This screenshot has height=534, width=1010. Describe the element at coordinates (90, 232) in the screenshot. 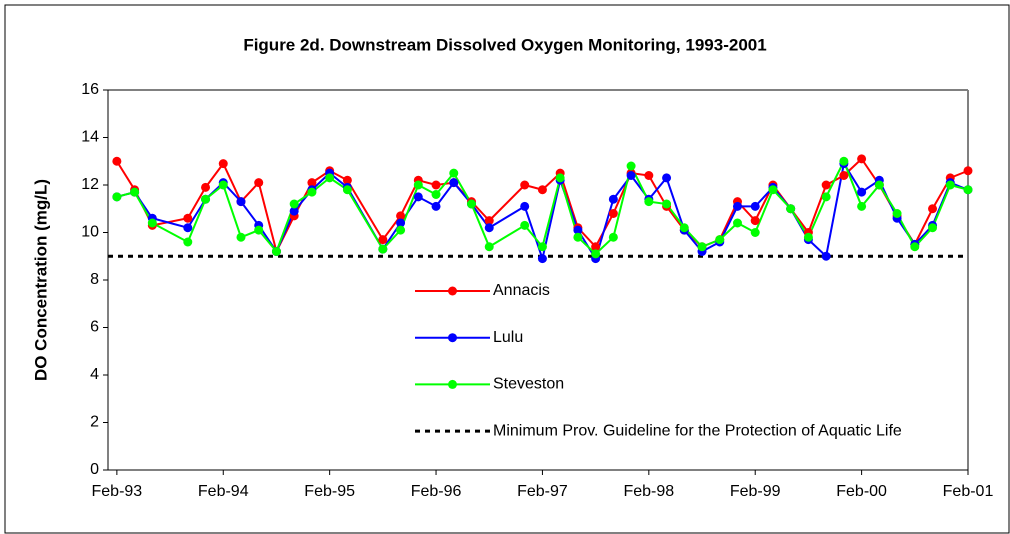

I see `y-tick-label: 10` at that location.